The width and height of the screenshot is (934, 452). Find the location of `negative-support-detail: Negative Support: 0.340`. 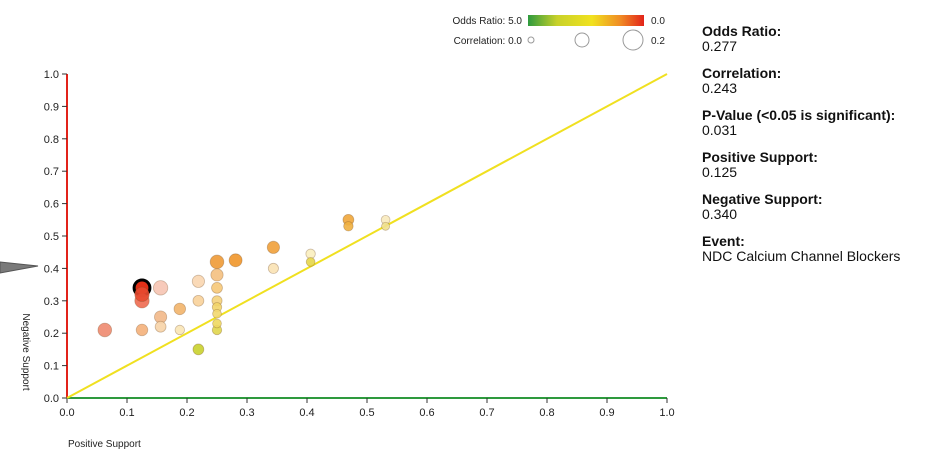

negative-support-detail: Negative Support: 0.340 is located at coordinates (818, 207).